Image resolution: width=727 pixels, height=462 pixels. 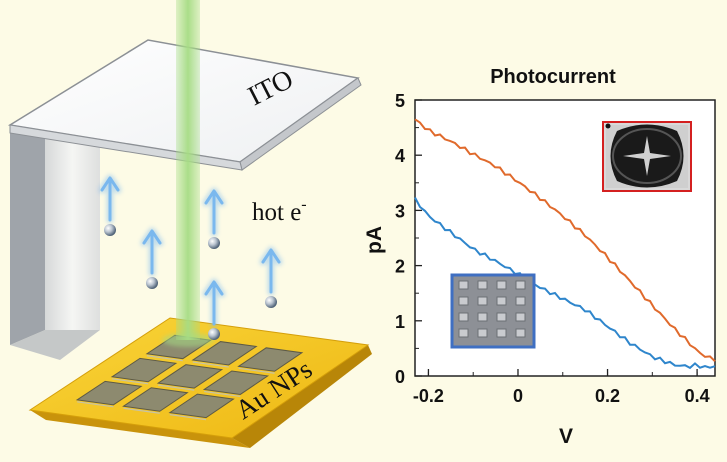 What do you see at coordinates (553, 77) in the screenshot?
I see `chart-title: Photocurrent` at bounding box center [553, 77].